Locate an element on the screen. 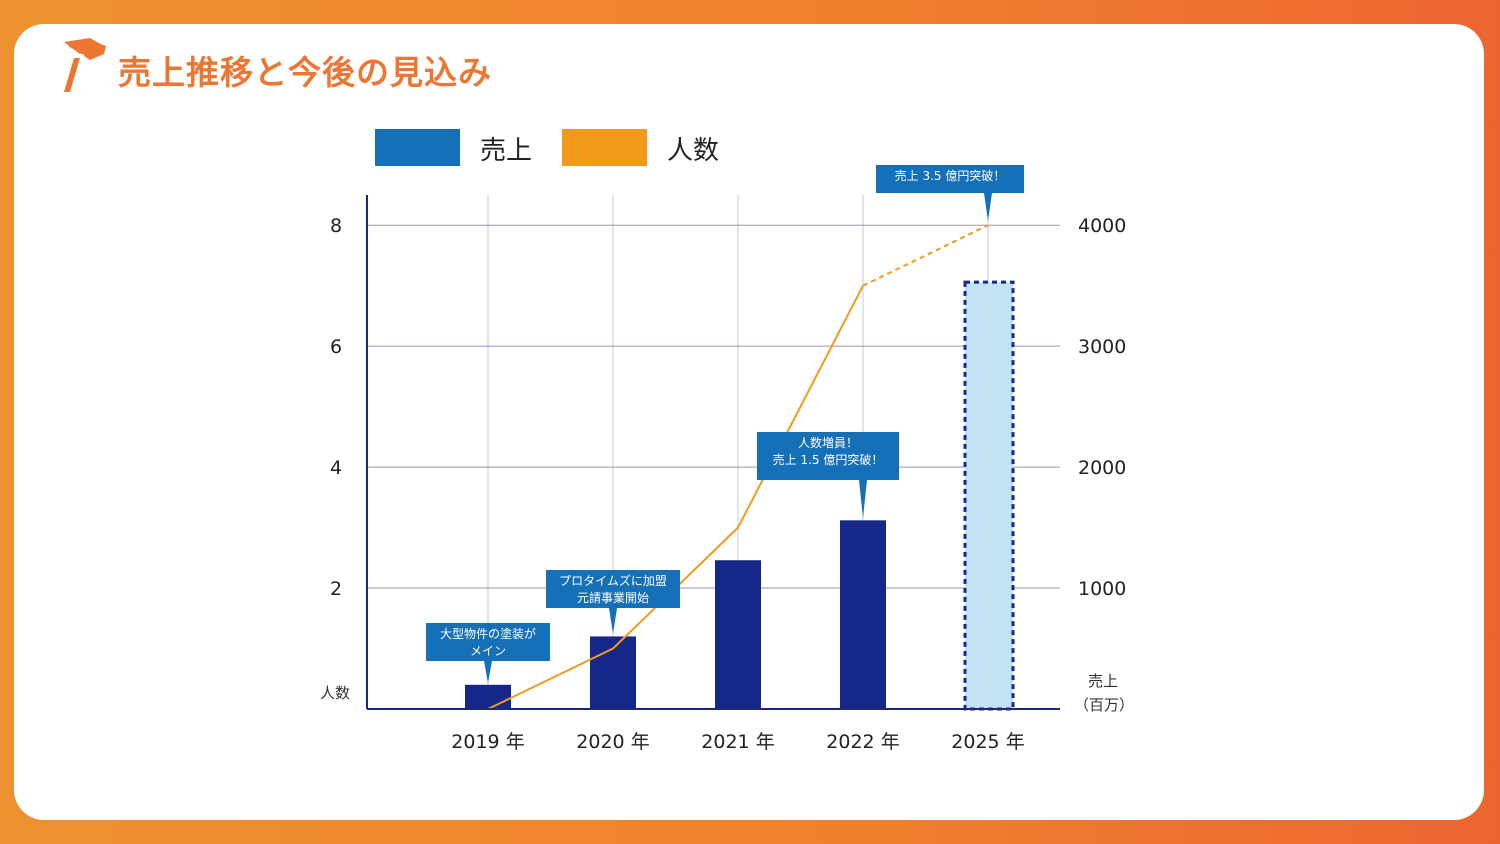 The image size is (1500, 844). left-tick-label: 2 is located at coordinates (336, 589).